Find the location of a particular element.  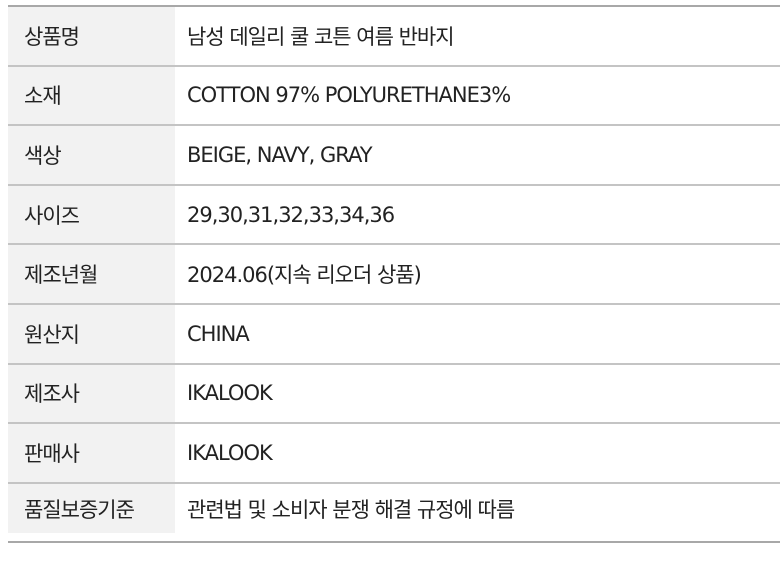

table-row: 품질보증기준 관련법 및 소비자 분쟁 해결 규정에 따름 is located at coordinates (394, 513).